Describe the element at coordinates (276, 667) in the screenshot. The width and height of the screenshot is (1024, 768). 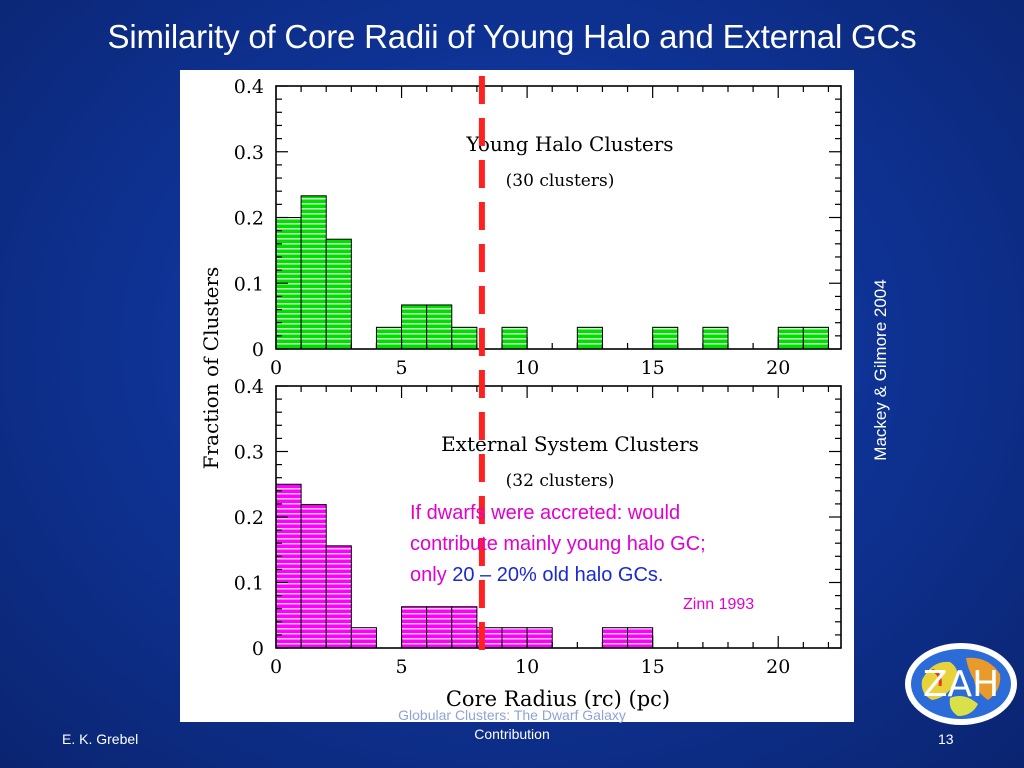
I see `external-x-tick-label: 0` at that location.